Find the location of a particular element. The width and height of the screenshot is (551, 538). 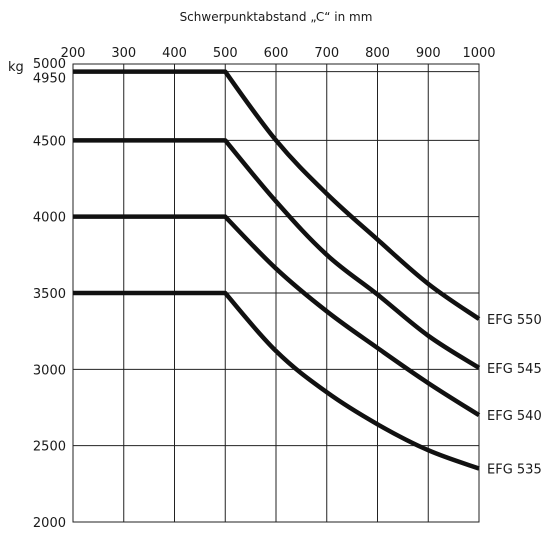

y-tick-label: 2000 is located at coordinates (49, 523).